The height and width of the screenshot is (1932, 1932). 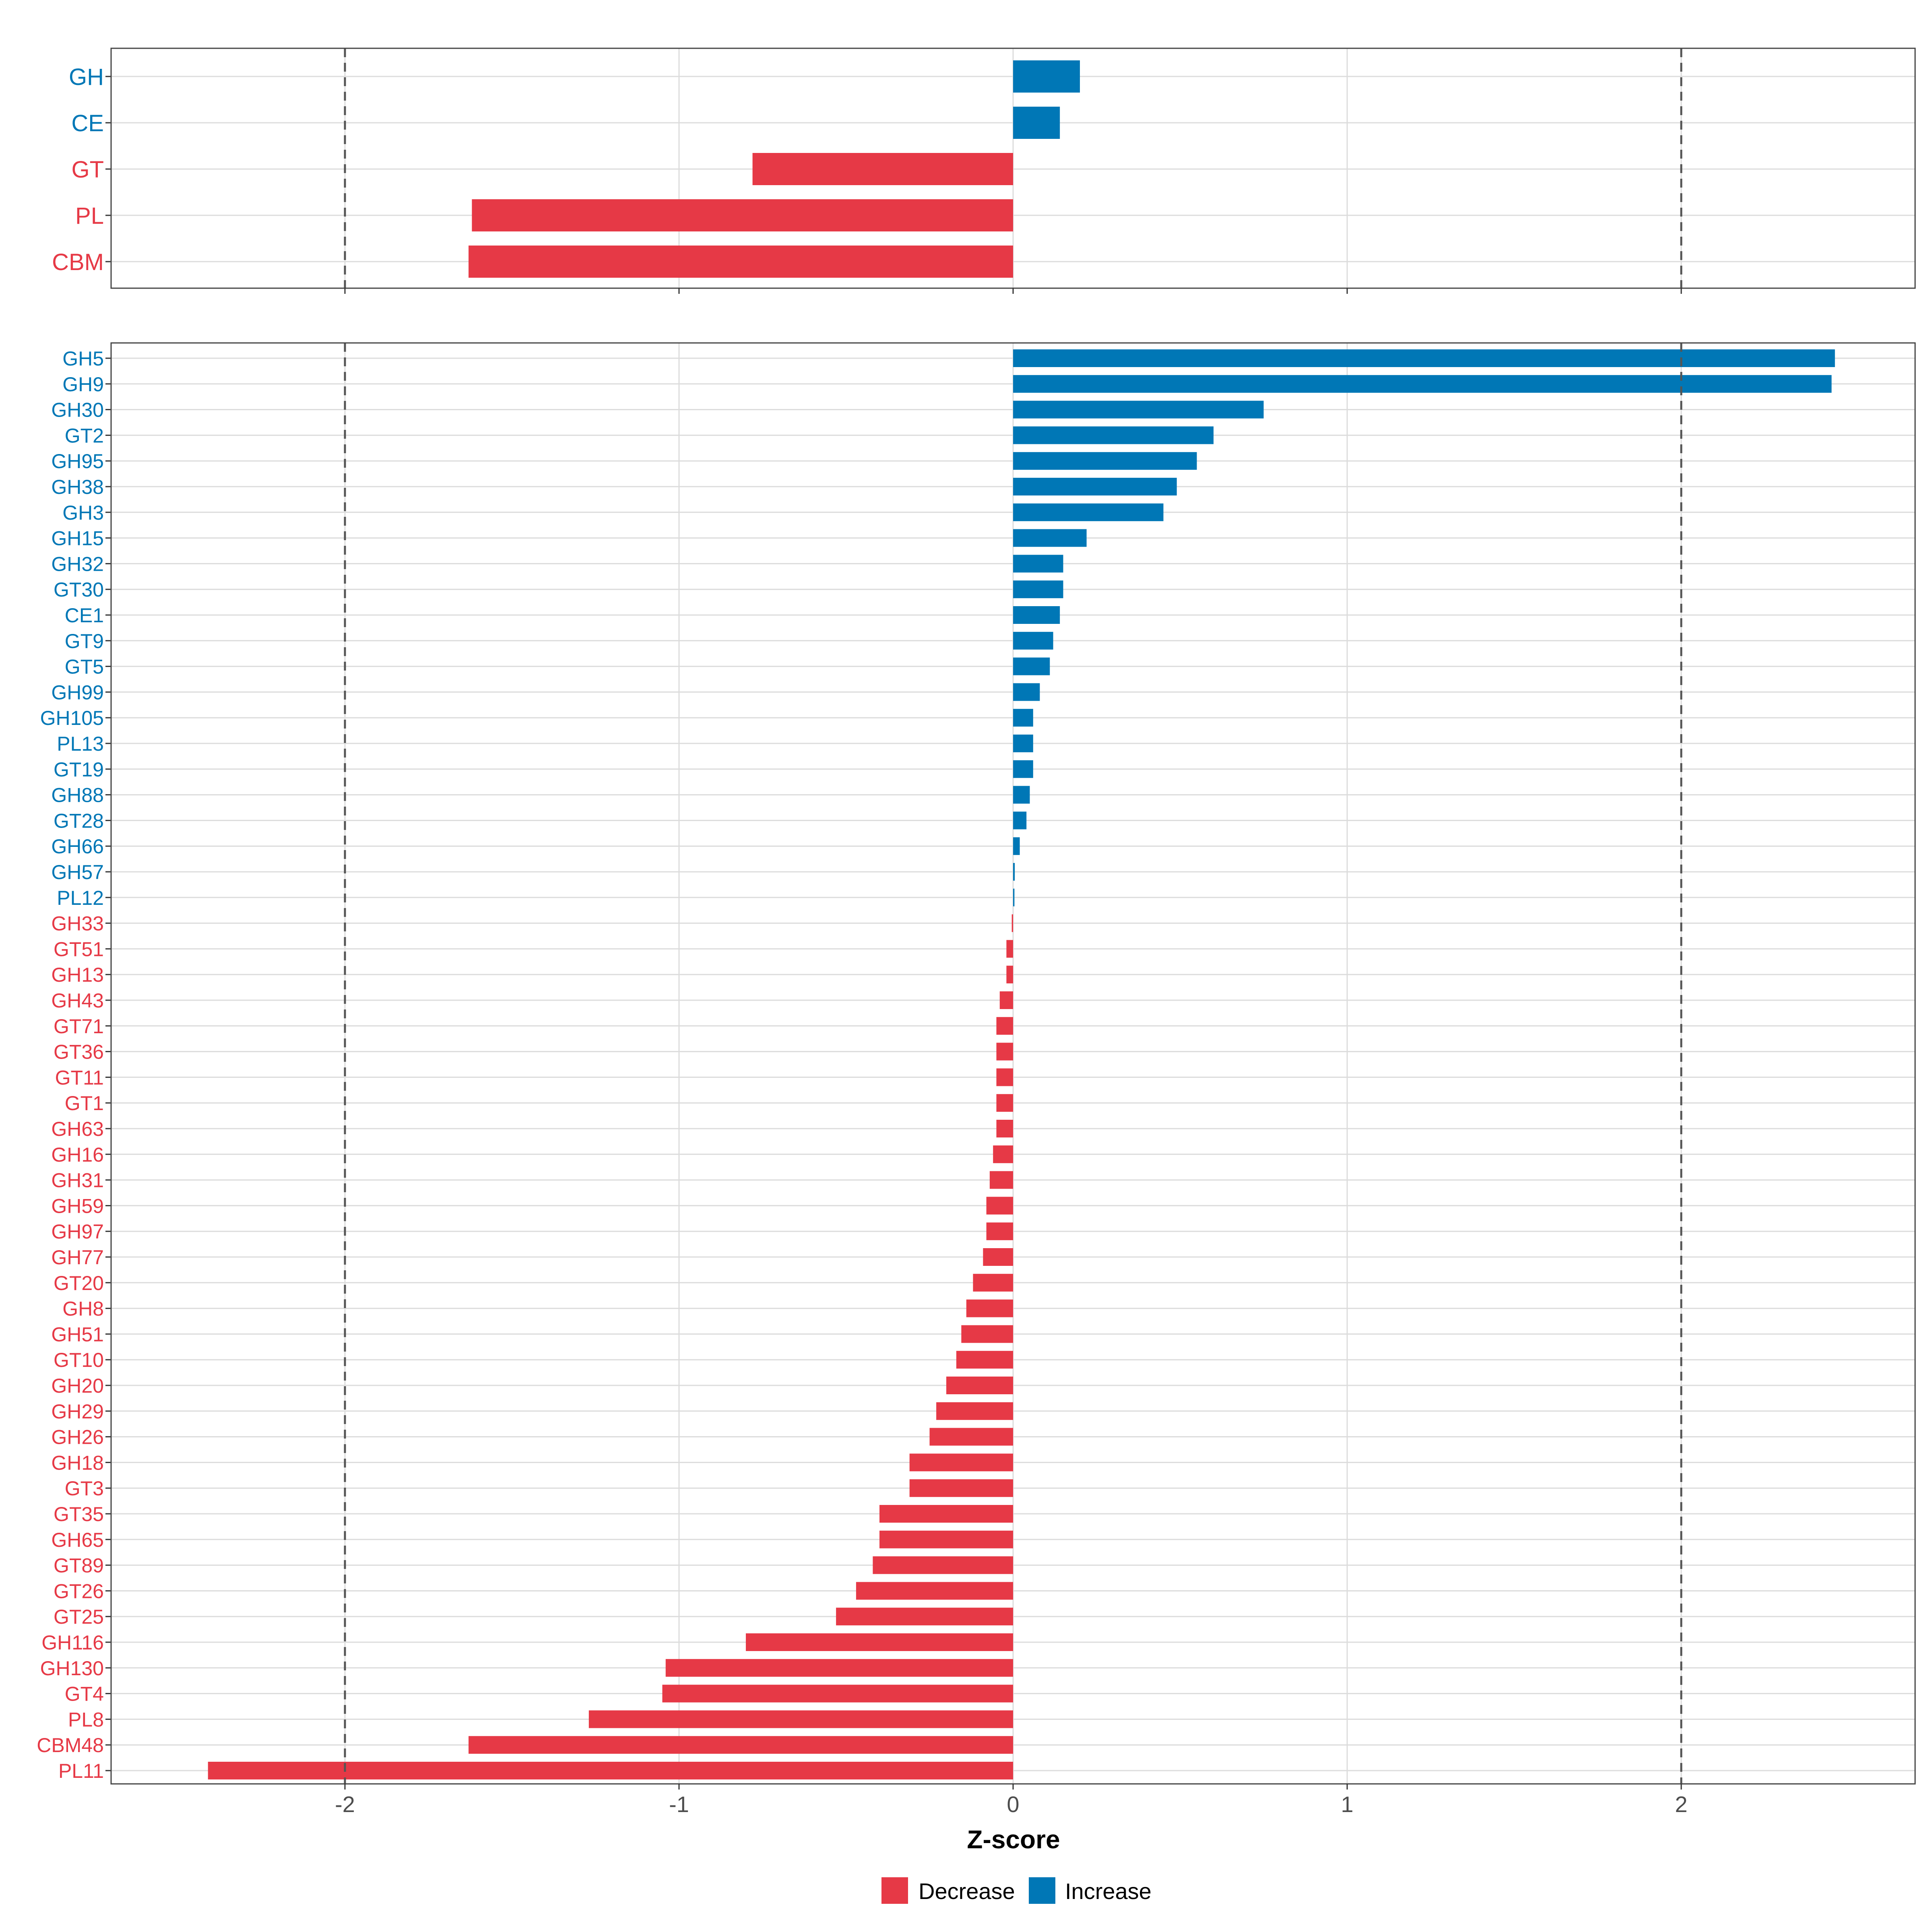 What do you see at coordinates (79, 1617) in the screenshot?
I see `category-label-gt25: GT25` at bounding box center [79, 1617].